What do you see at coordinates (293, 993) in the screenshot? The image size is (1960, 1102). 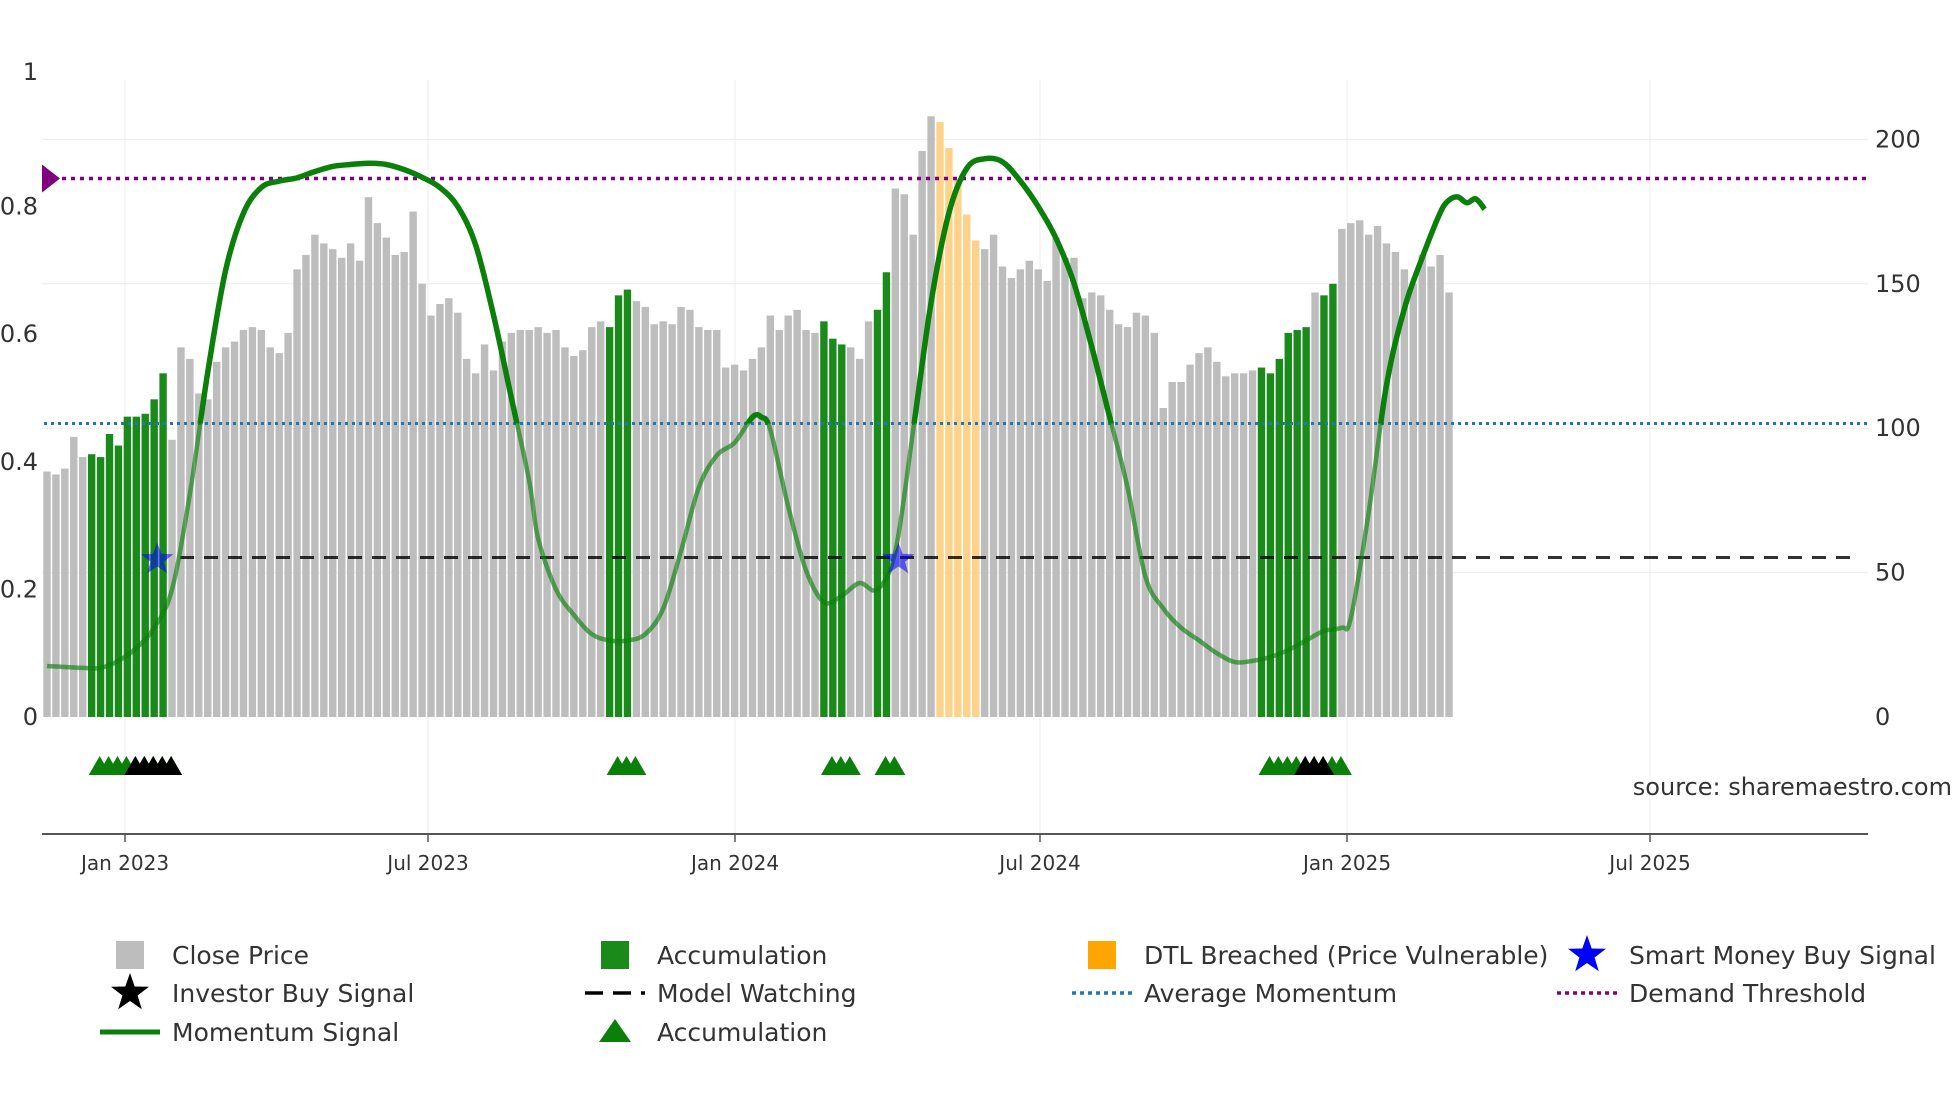 I see `legend-label: Investor Buy Signal` at bounding box center [293, 993].